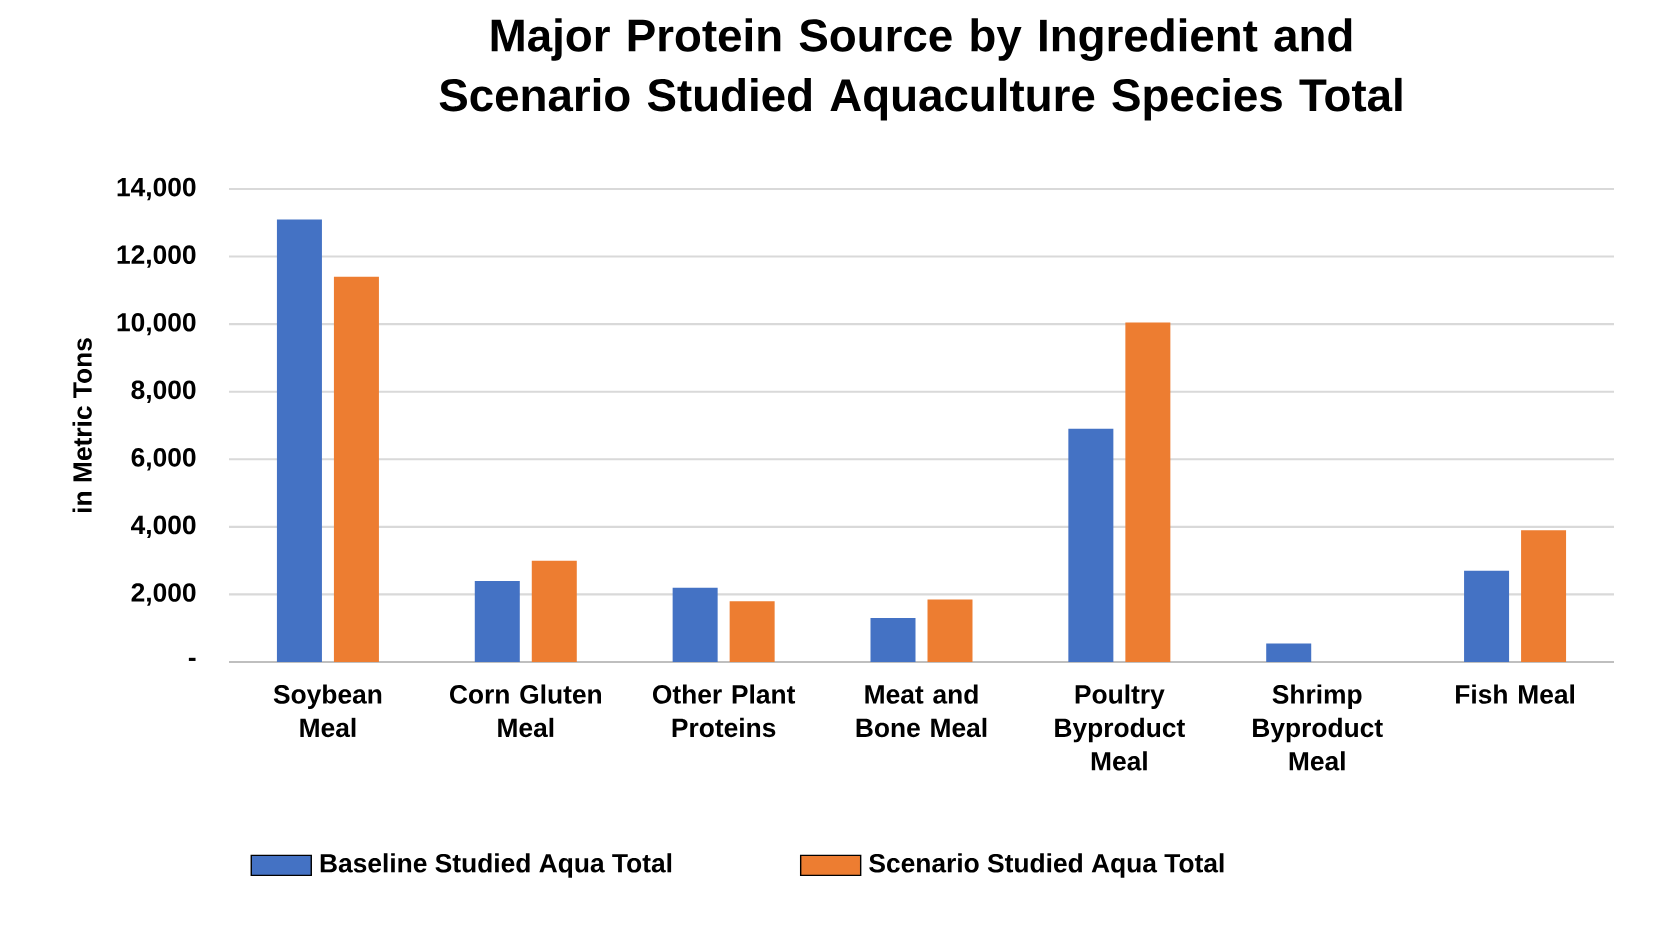  Describe the element at coordinates (192, 659) in the screenshot. I see `y-tick-label: -` at that location.